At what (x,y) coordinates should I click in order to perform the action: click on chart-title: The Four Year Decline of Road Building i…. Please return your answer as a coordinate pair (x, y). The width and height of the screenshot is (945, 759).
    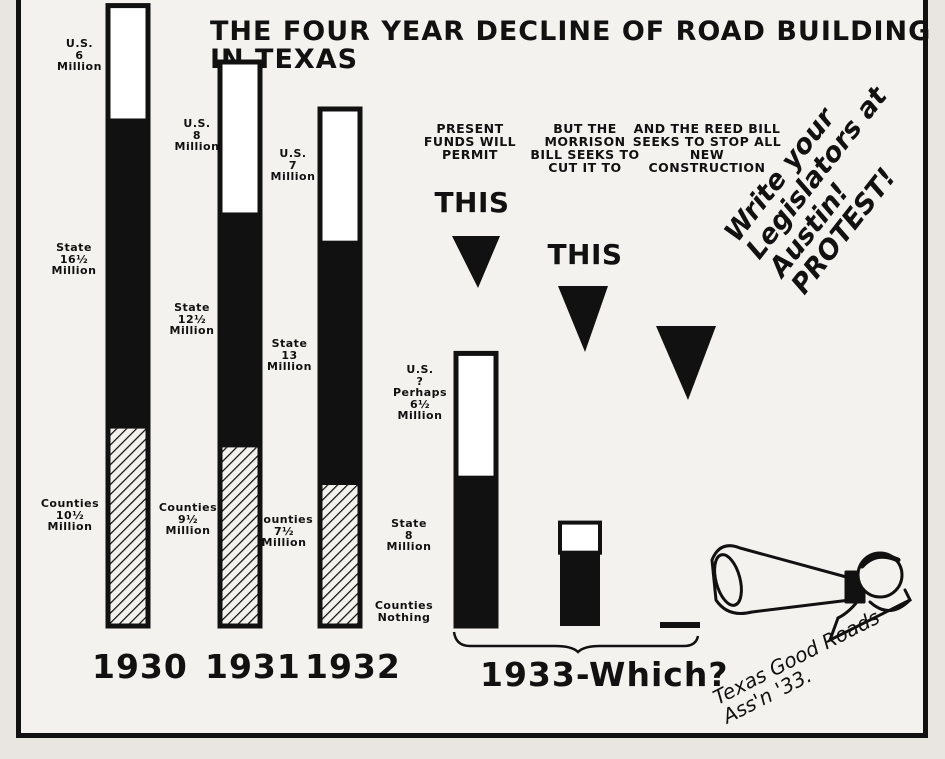
    Looking at the image, I should click on (571, 46).